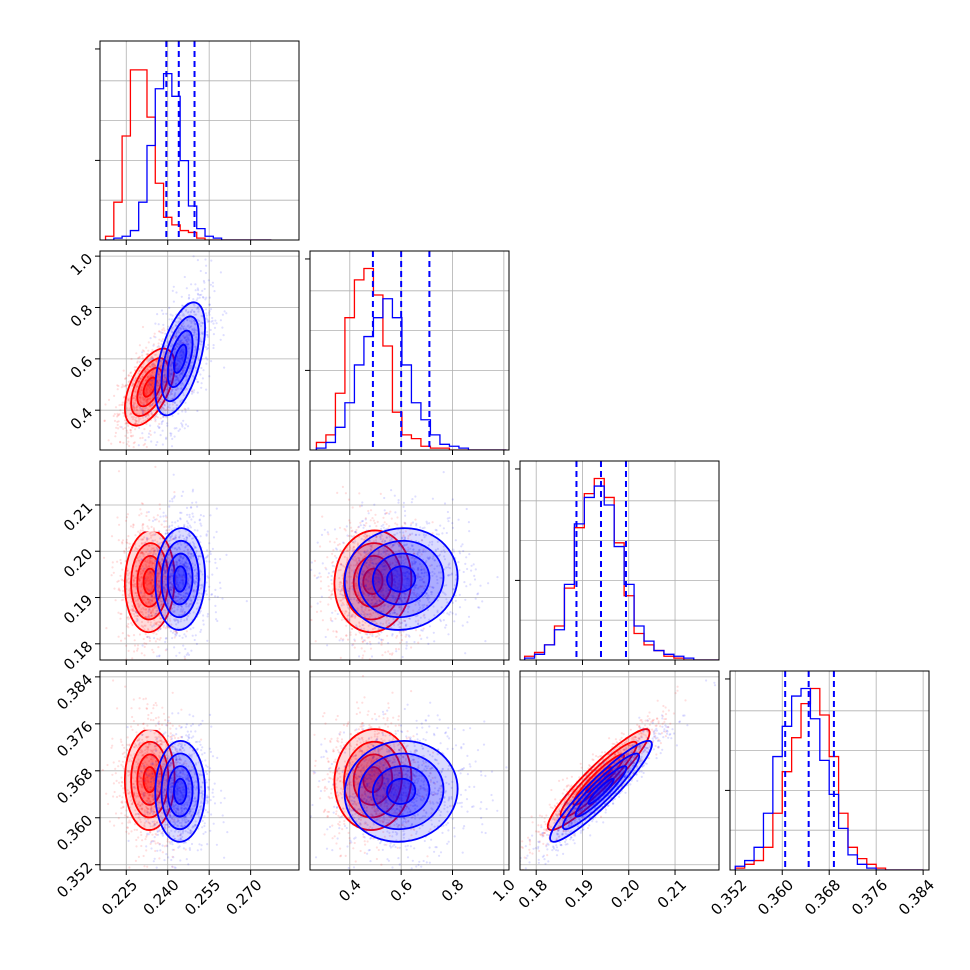  Describe the element at coordinates (199, 350) in the screenshot. I see `panel-frame` at that location.